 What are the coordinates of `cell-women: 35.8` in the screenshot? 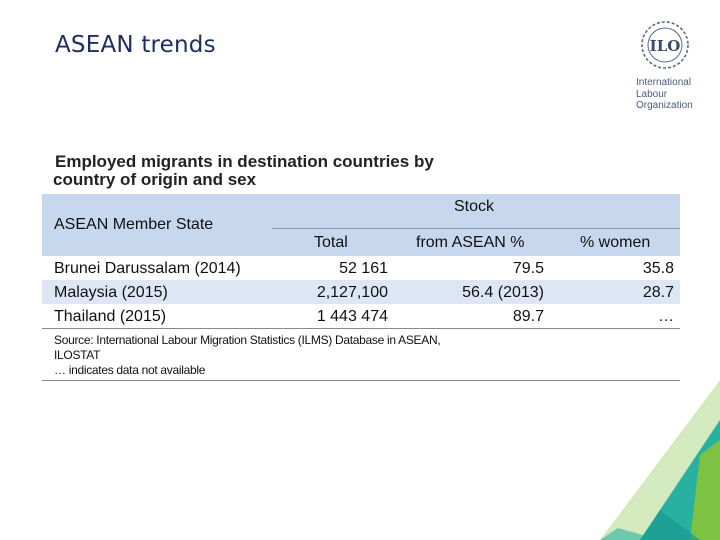 It's located at (658, 268).